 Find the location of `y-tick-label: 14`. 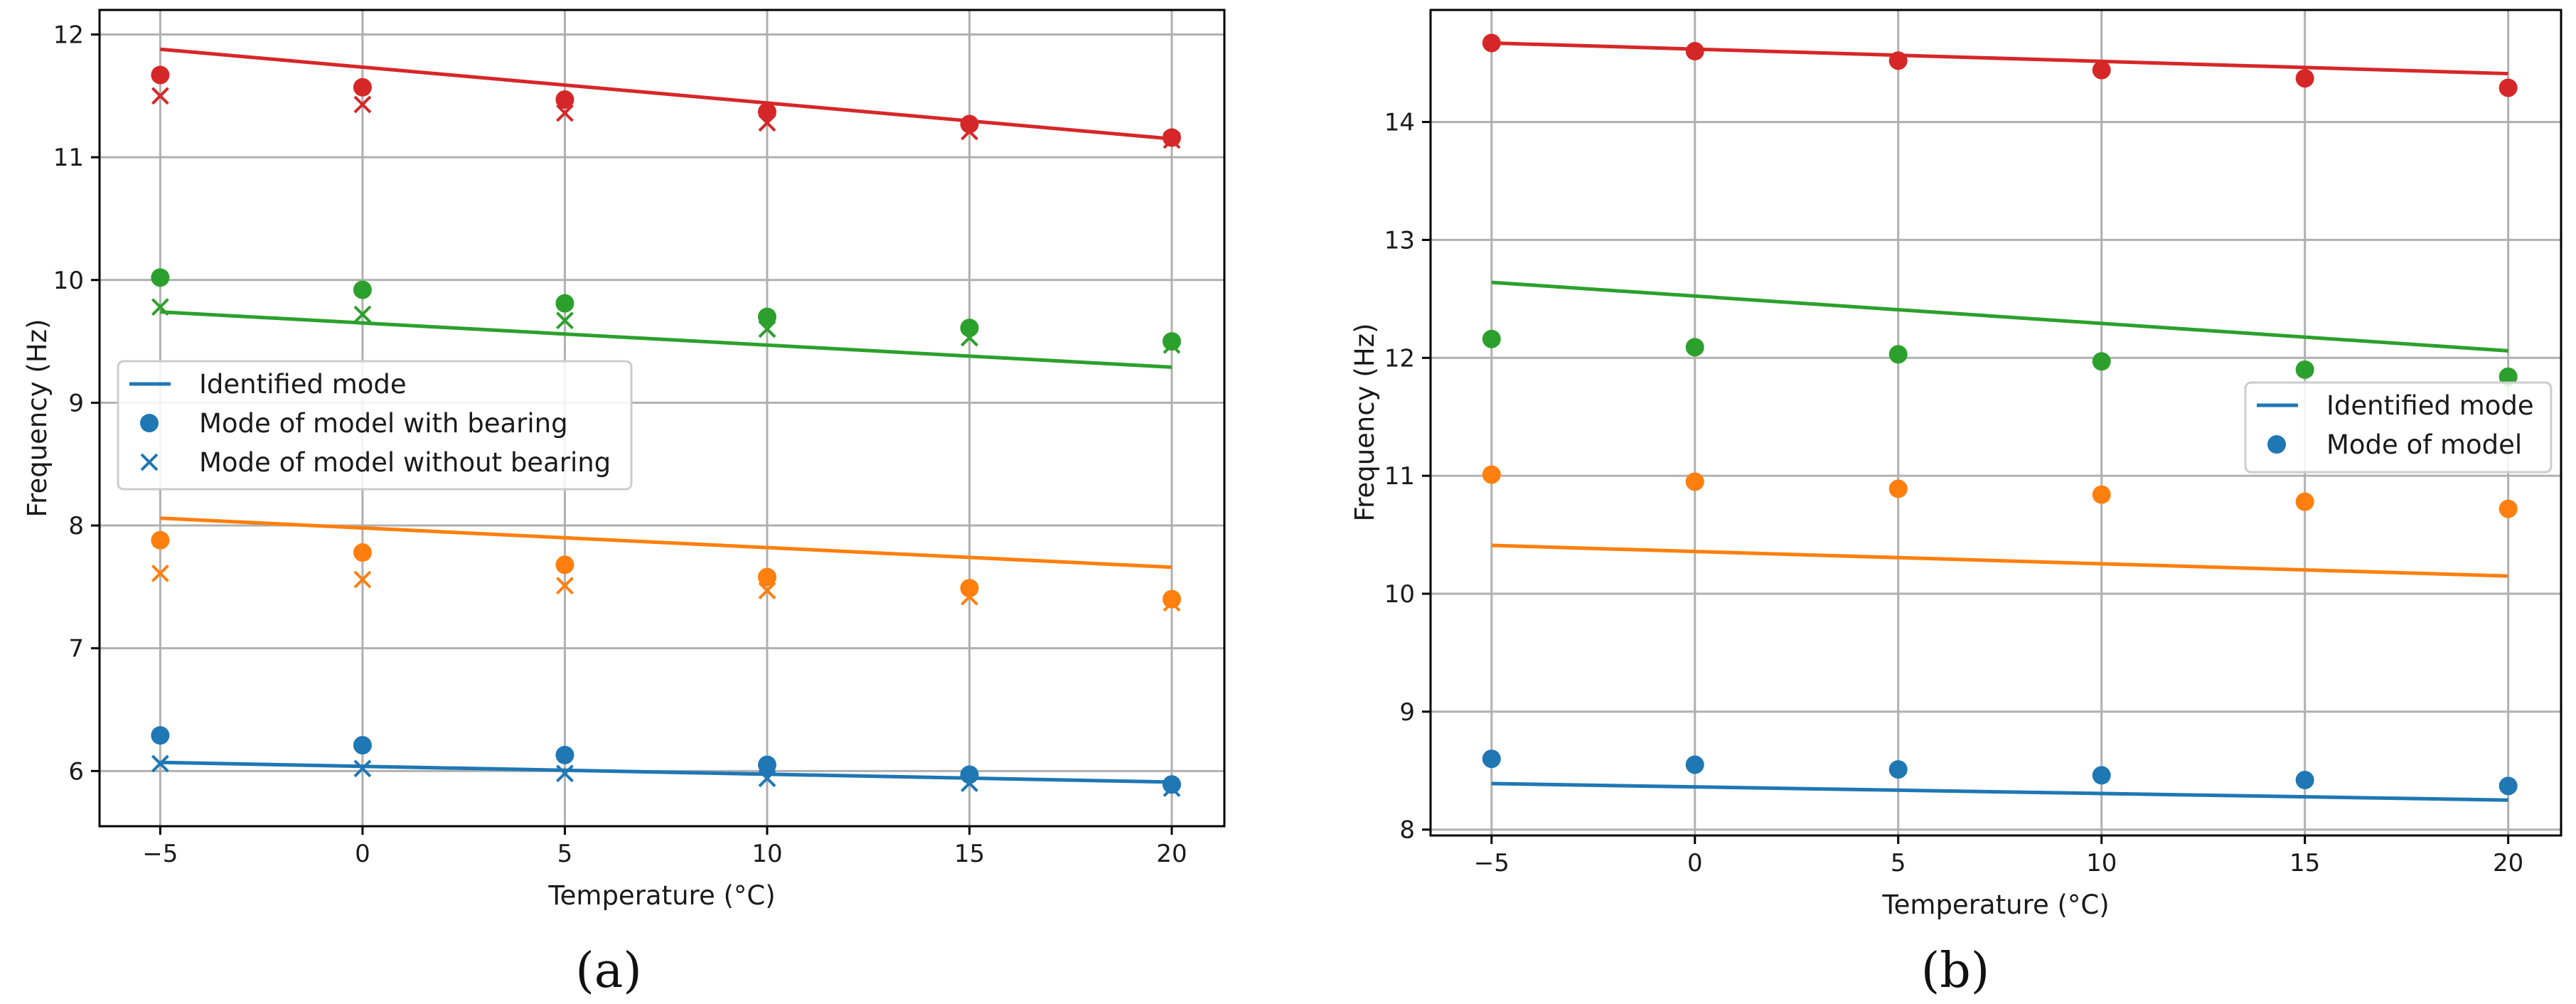

y-tick-label: 14 is located at coordinates (1399, 123).